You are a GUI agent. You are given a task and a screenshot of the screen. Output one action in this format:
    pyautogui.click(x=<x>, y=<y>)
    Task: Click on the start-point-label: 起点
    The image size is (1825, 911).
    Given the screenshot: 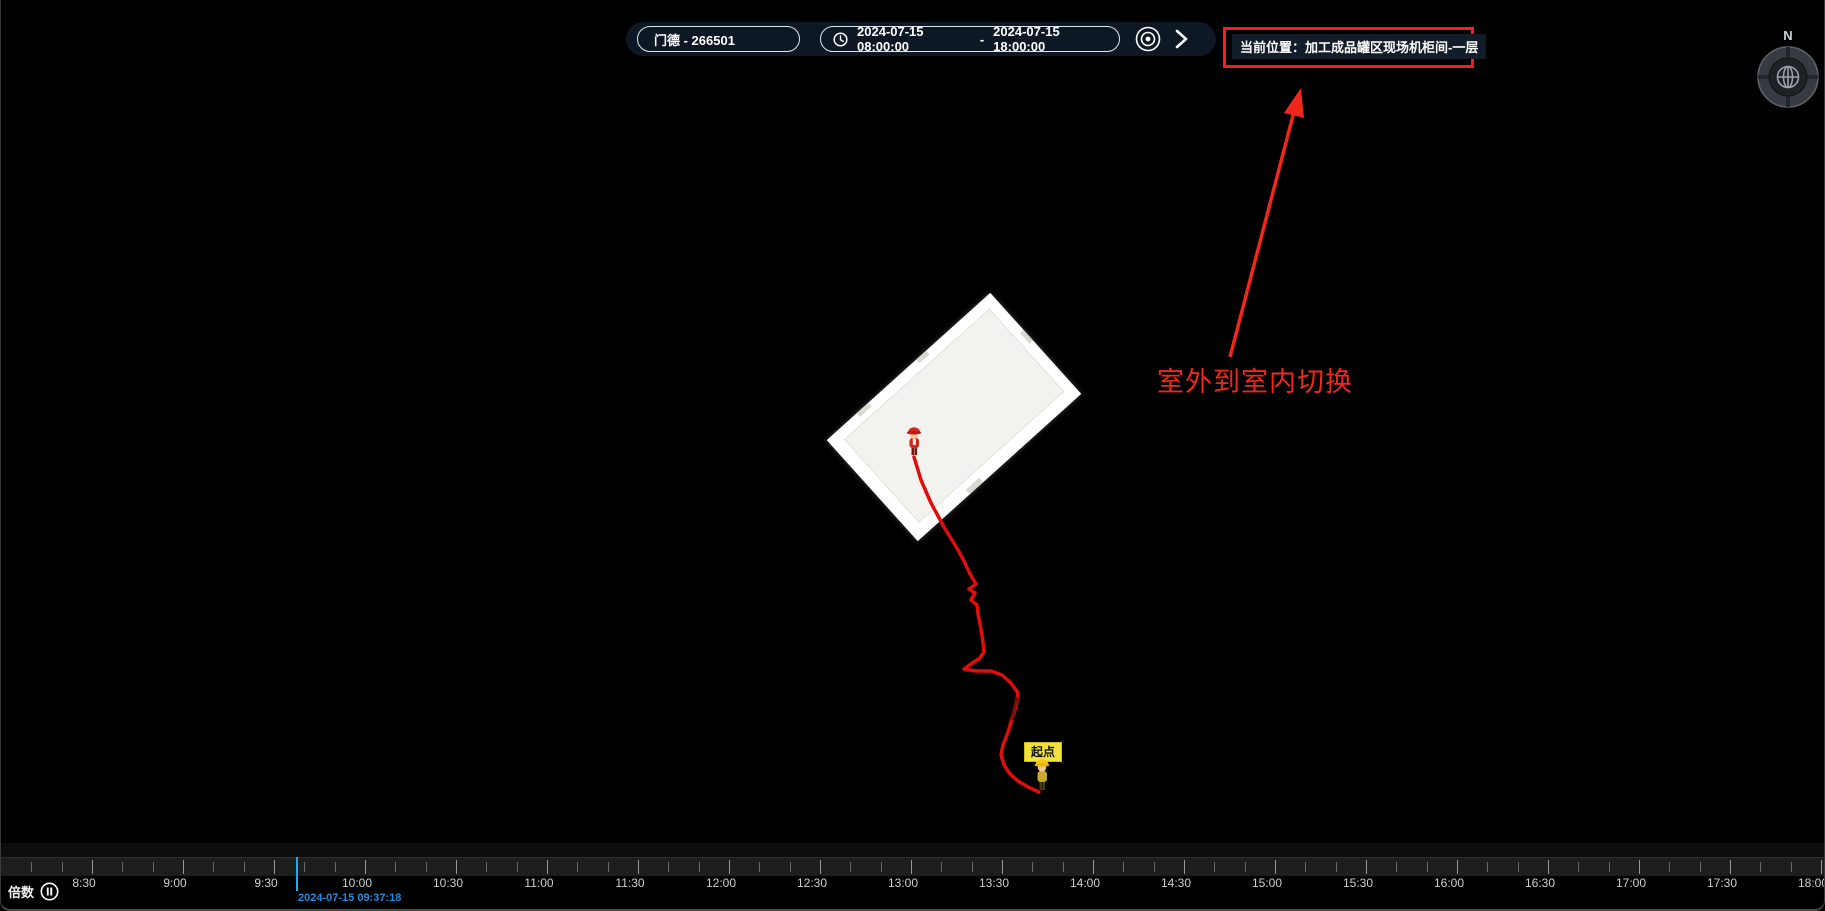 What is the action you would take?
    pyautogui.click(x=1043, y=752)
    